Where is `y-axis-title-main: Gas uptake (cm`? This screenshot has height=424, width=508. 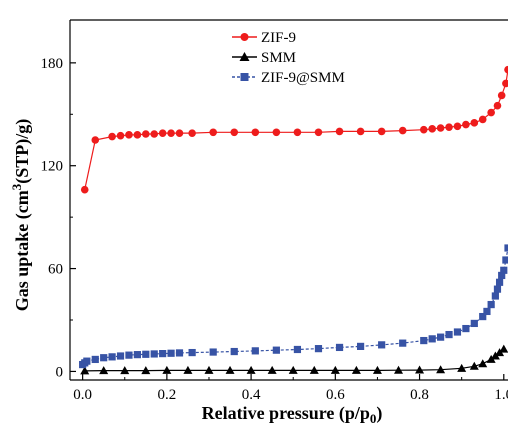
y-axis-title-main: Gas uptake (cm is located at coordinates (22, 250).